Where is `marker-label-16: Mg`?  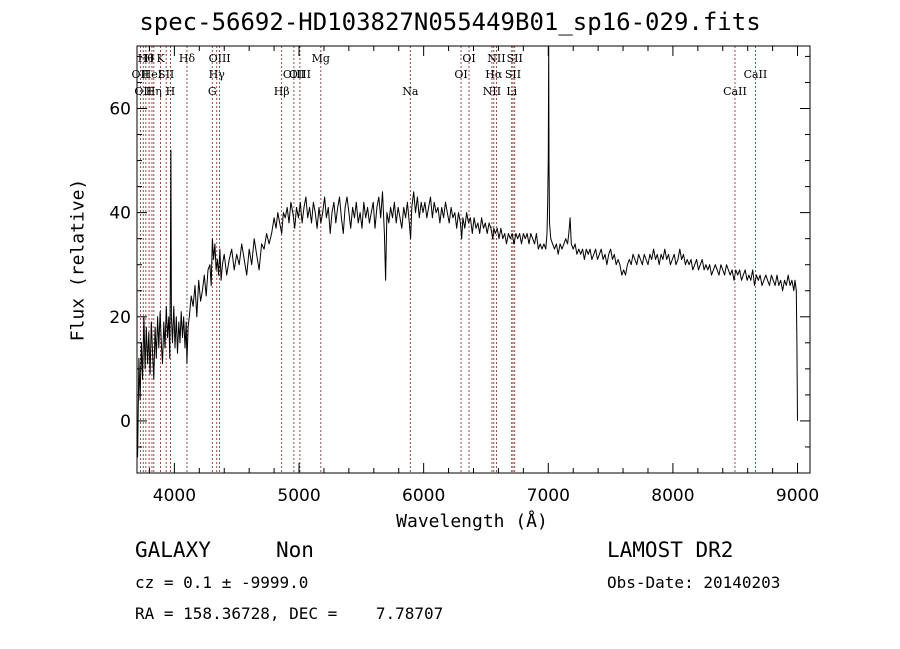
marker-label-16: Mg is located at coordinates (321, 58).